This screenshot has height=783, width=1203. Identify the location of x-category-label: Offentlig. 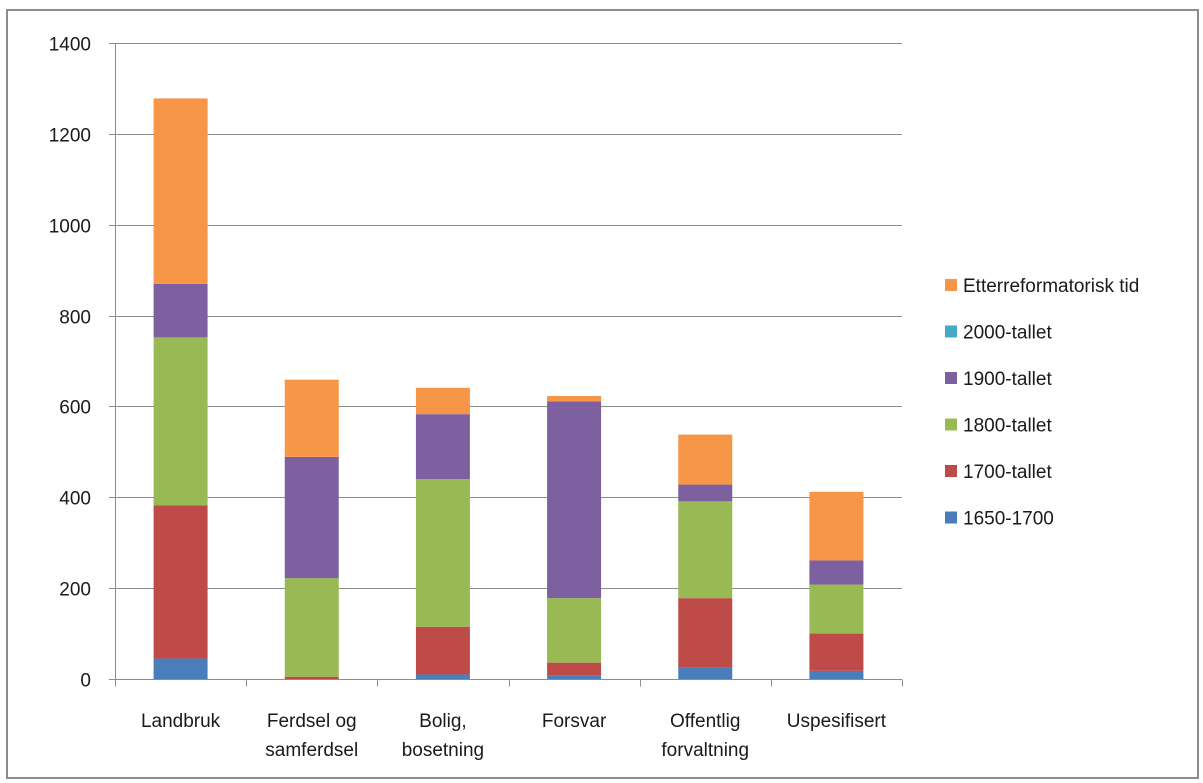
(705, 721).